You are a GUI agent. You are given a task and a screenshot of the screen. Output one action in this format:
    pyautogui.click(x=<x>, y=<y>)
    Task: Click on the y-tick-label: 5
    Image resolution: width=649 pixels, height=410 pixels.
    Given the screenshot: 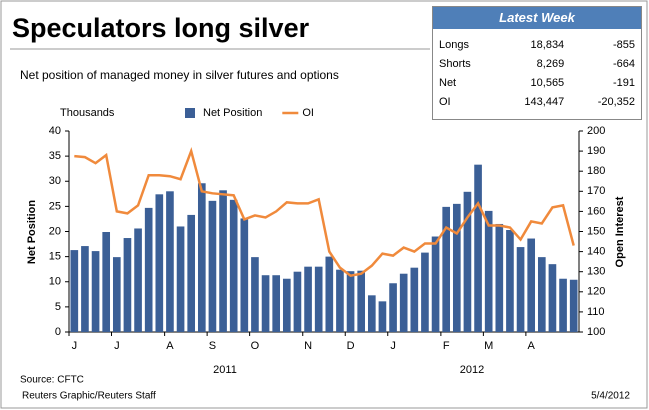 What is the action you would take?
    pyautogui.click(x=58, y=307)
    